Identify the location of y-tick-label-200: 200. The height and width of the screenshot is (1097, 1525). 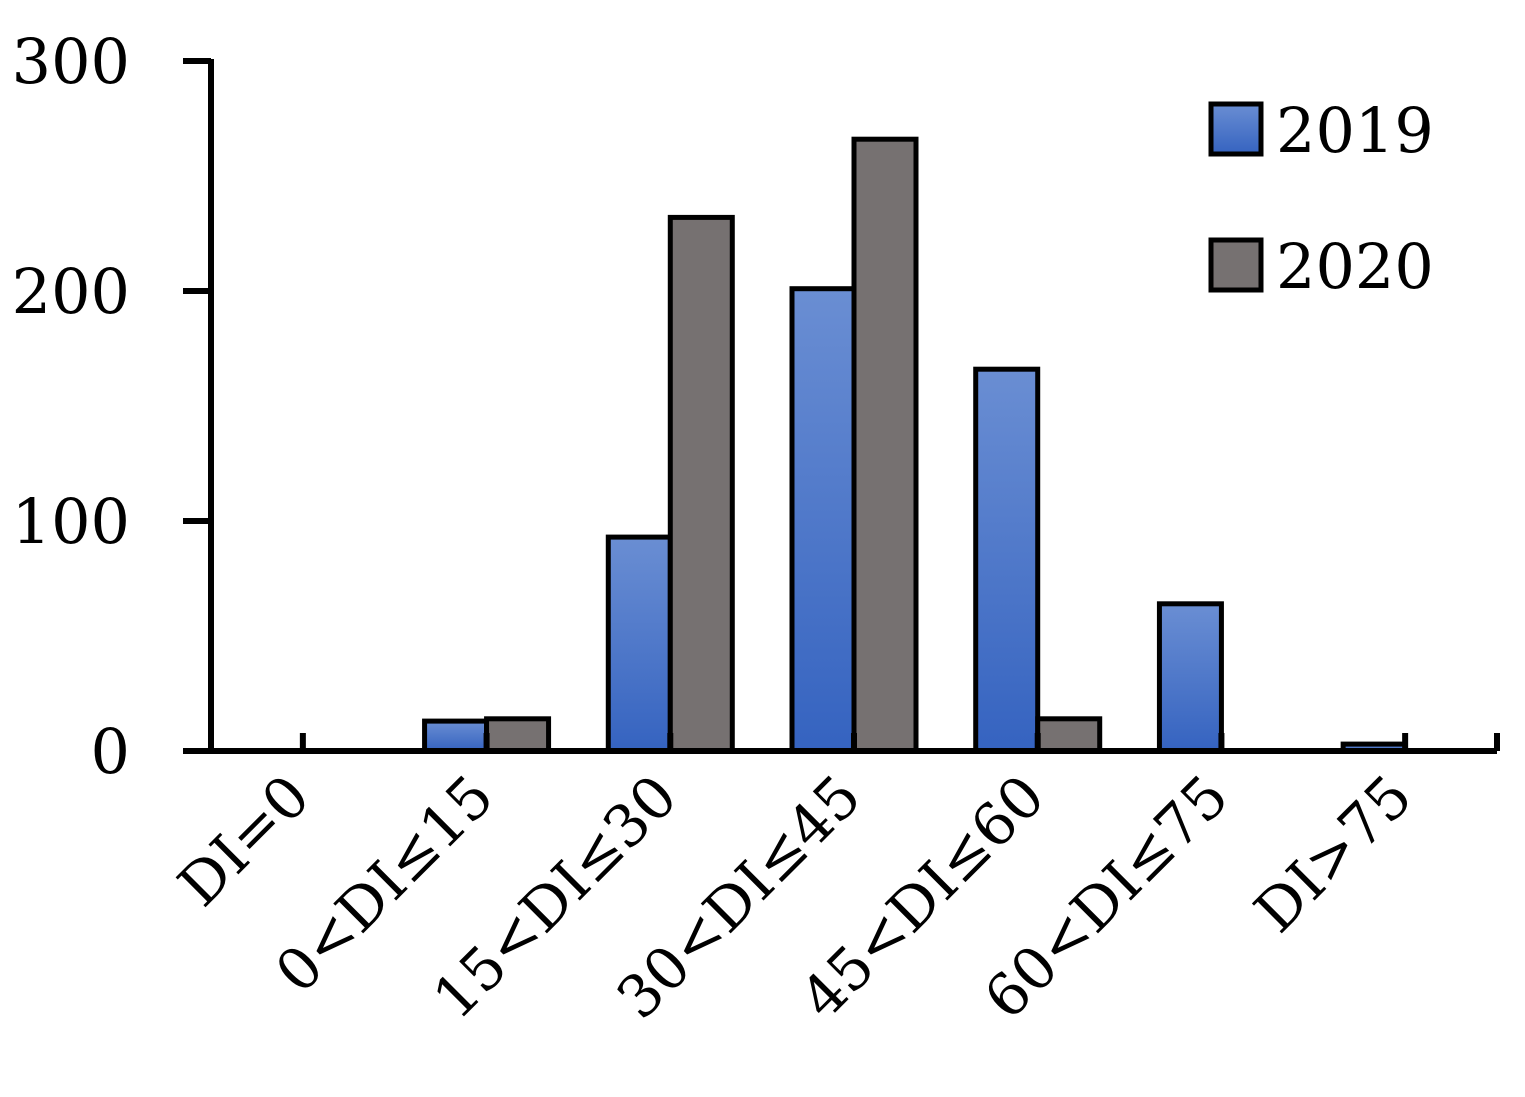
(71, 291).